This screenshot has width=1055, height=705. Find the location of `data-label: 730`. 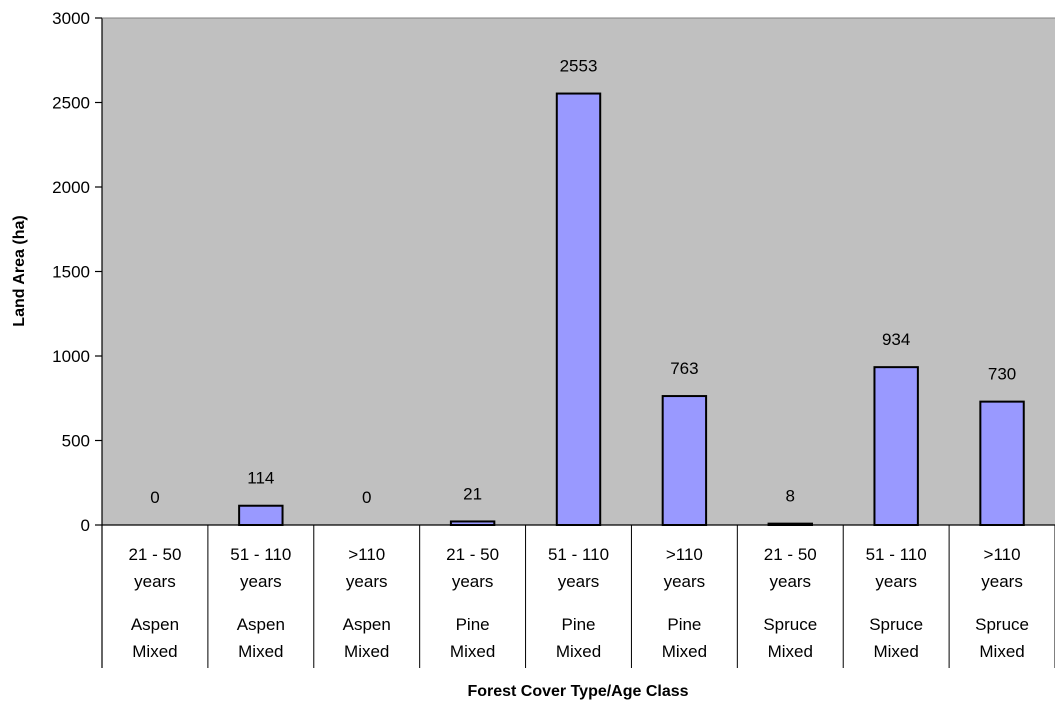

data-label: 730 is located at coordinates (1002, 374).